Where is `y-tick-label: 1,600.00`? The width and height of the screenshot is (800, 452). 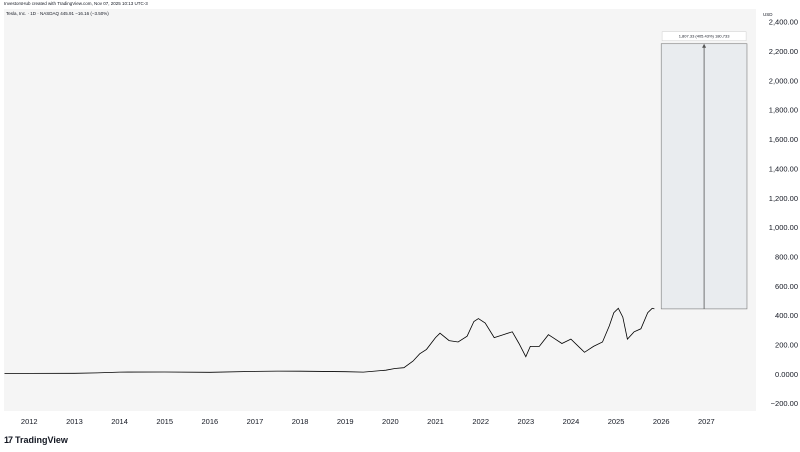 y-tick-label: 1,600.00 is located at coordinates (783, 139).